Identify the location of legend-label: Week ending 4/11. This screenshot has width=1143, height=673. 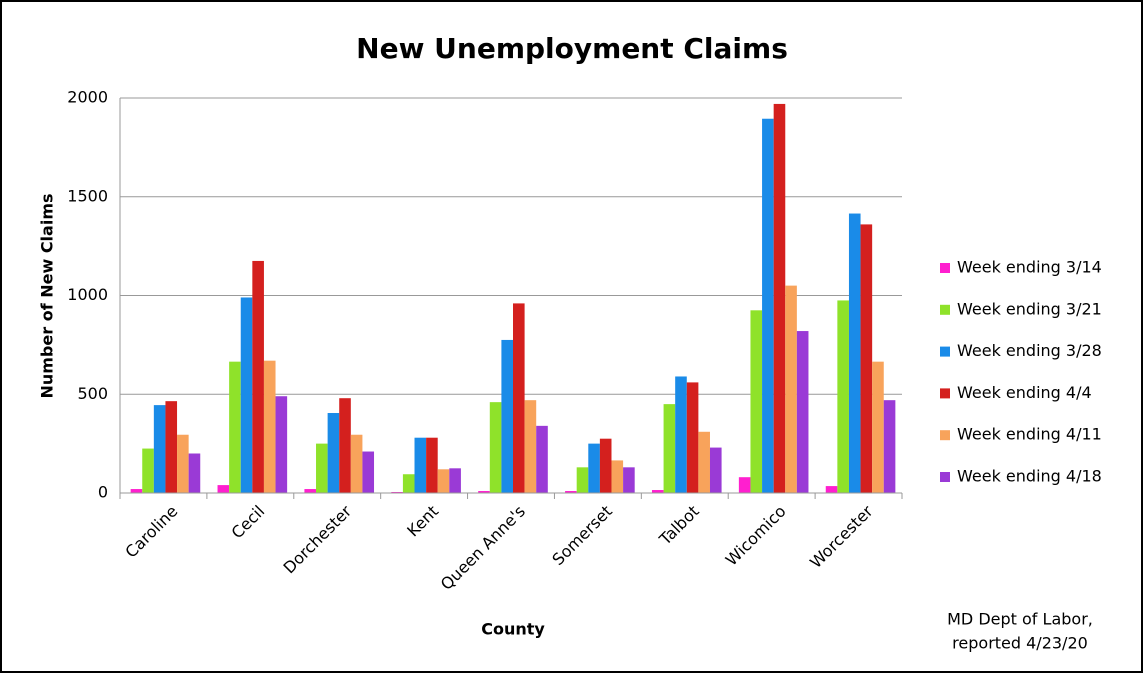
(1029, 434).